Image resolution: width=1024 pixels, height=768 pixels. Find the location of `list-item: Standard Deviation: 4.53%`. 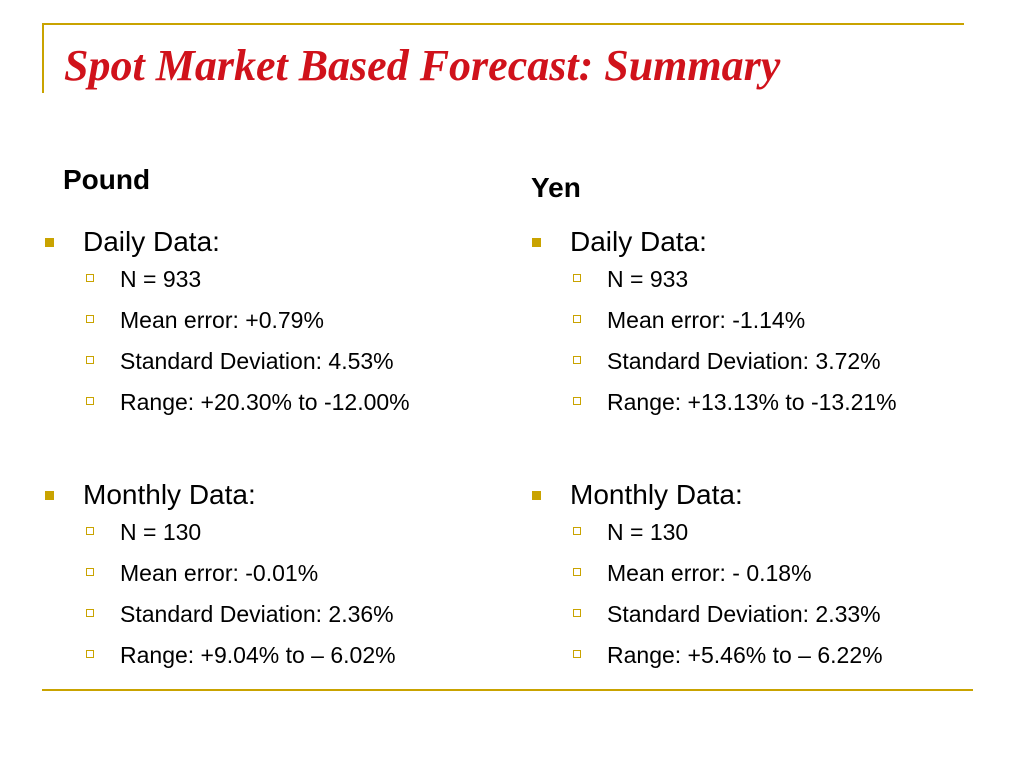

list-item: Standard Deviation: 4.53% is located at coordinates (227, 361).